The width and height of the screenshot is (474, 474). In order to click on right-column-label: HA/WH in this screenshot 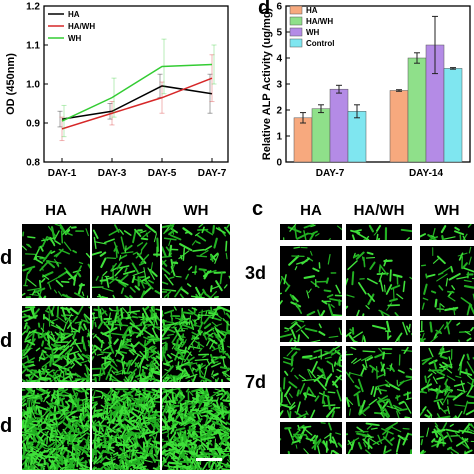, I will do `click(379, 210)`.